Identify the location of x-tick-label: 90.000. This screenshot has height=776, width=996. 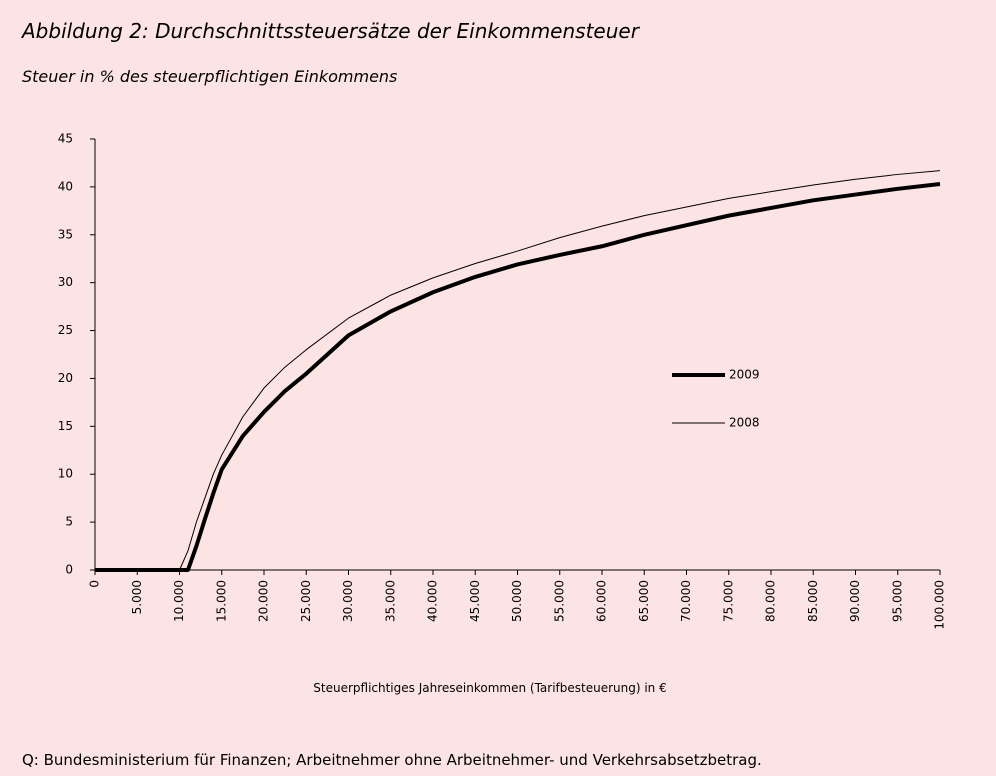
(855, 601).